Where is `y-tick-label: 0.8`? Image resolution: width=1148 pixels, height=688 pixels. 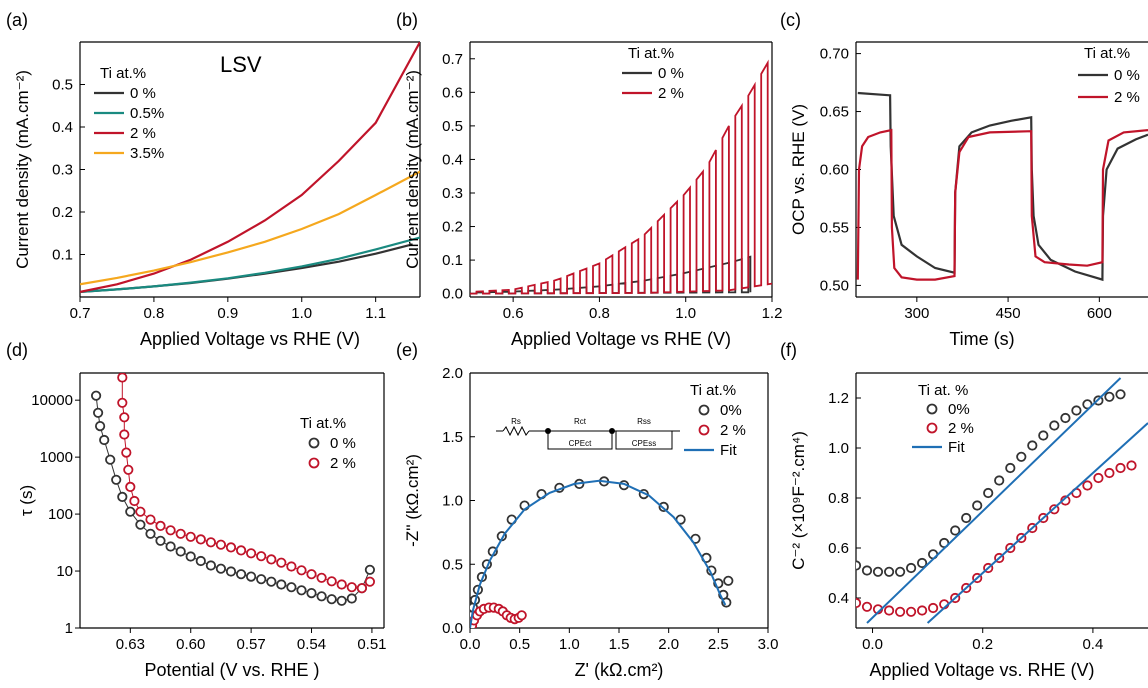 y-tick-label: 0.8 is located at coordinates (838, 498).